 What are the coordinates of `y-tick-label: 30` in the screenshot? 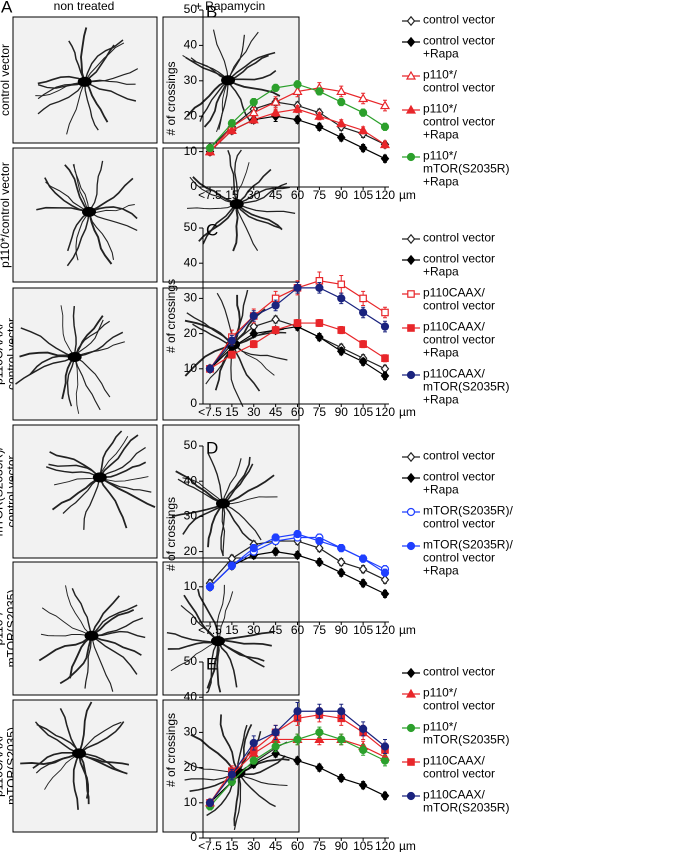 It's located at (191, 732).